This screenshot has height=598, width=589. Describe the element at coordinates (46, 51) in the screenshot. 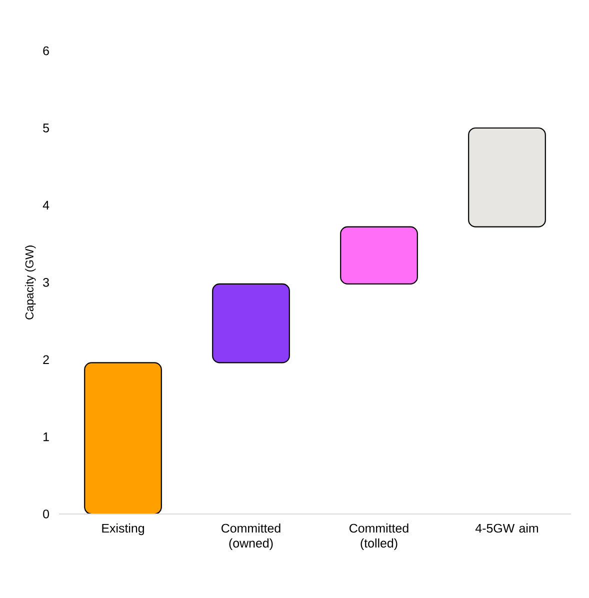

I see `y-tick-label: 6` at that location.